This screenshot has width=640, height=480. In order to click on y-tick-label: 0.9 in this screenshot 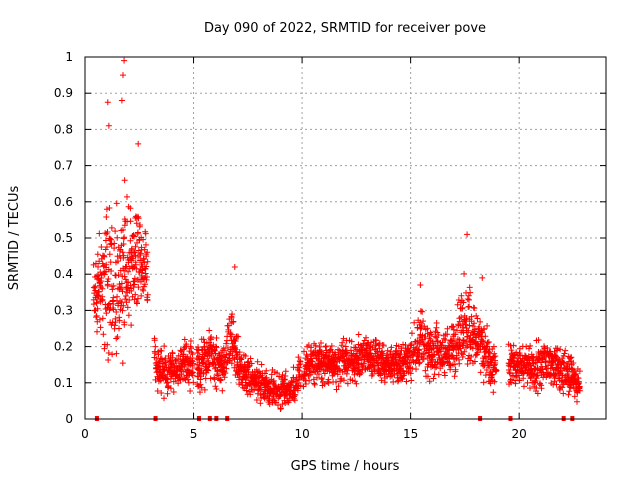, I will do `click(63, 93)`.